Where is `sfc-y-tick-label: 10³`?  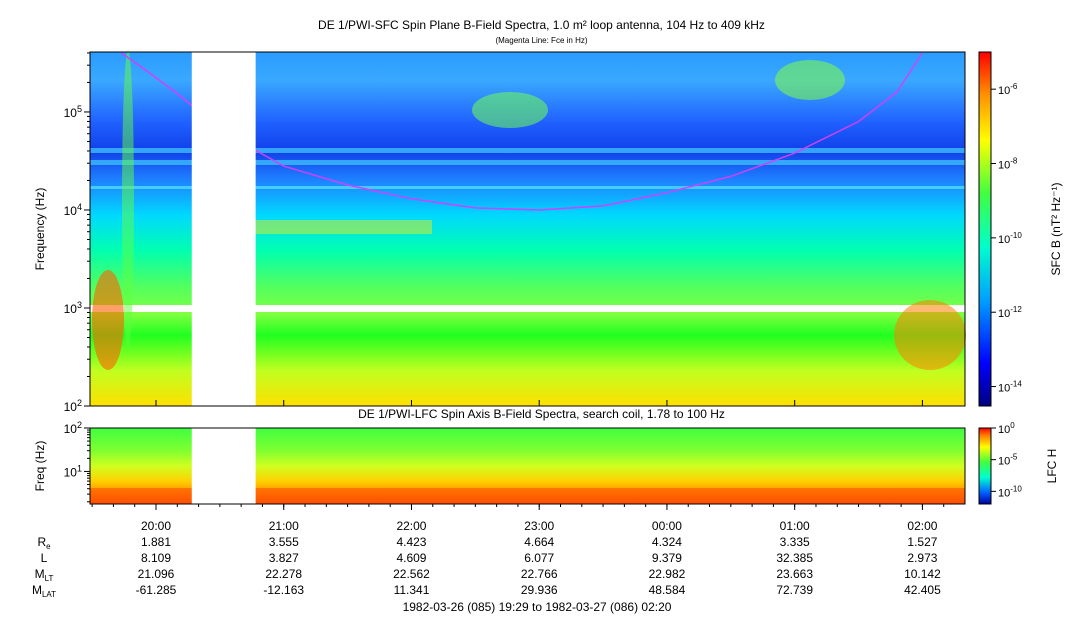
sfc-y-tick-label: 10³ is located at coordinates (73, 308).